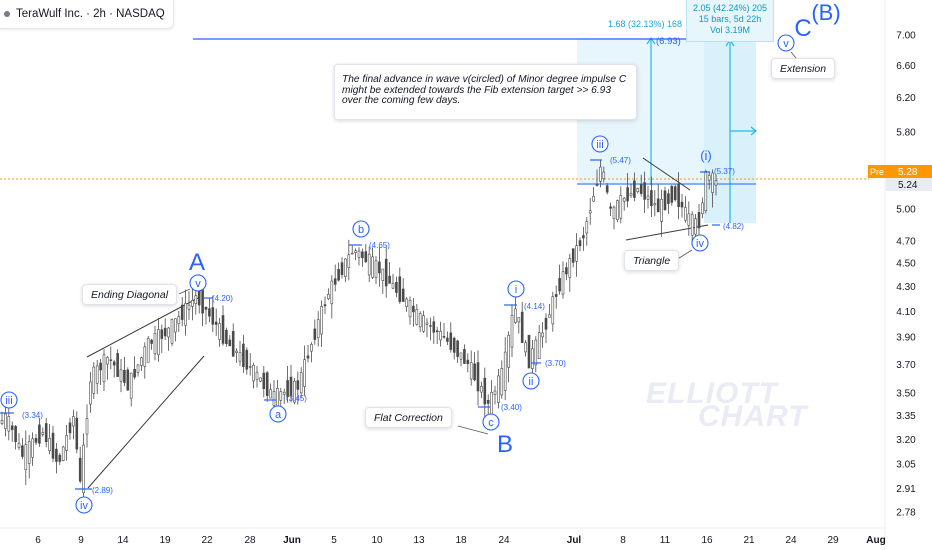 The image size is (932, 550). What do you see at coordinates (906, 440) in the screenshot?
I see `price-tick-label: 3.20` at bounding box center [906, 440].